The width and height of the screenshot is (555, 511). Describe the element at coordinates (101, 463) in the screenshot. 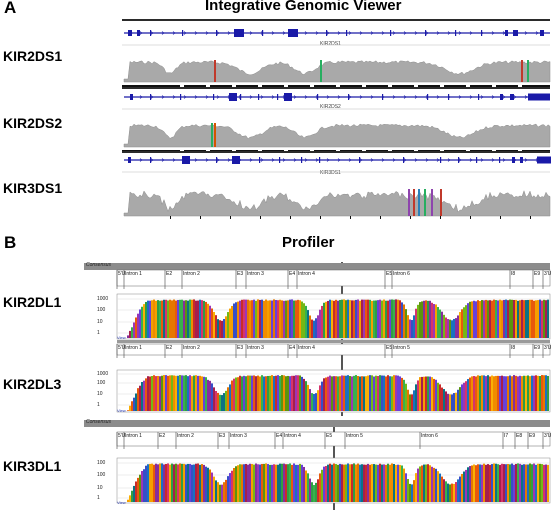

I see `y-tick-label: 100` at that location.